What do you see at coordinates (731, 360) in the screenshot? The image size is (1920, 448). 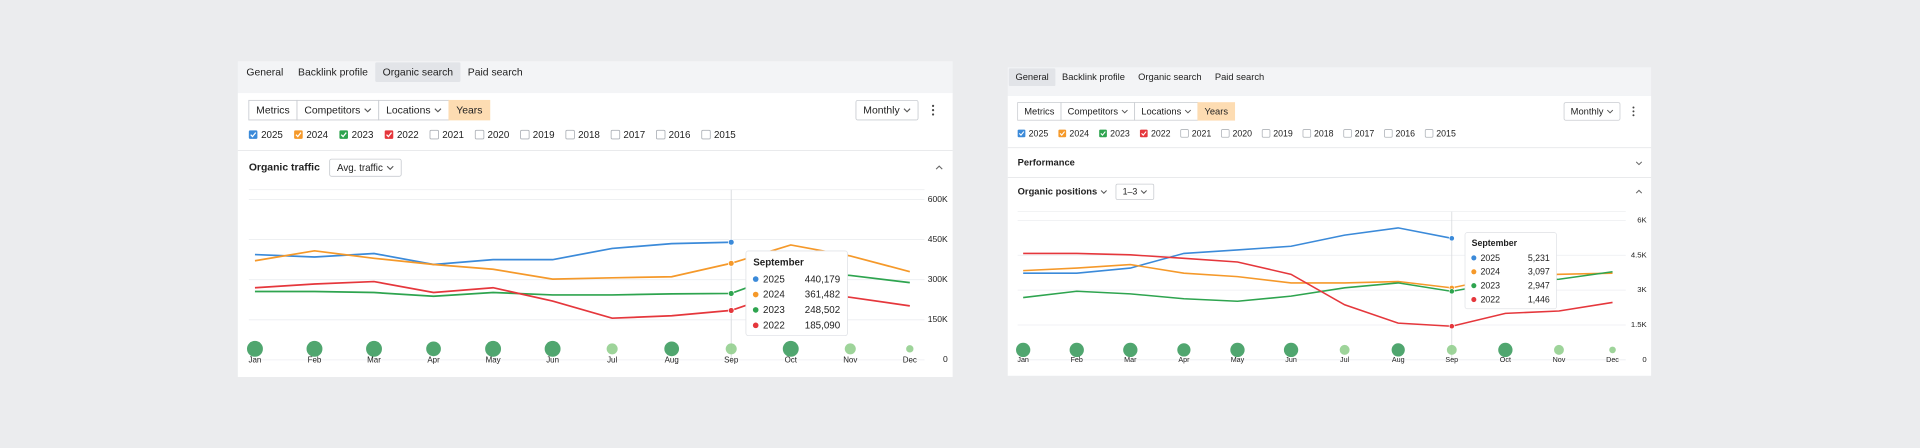 I see `x-tick-label: Sep` at bounding box center [731, 360].